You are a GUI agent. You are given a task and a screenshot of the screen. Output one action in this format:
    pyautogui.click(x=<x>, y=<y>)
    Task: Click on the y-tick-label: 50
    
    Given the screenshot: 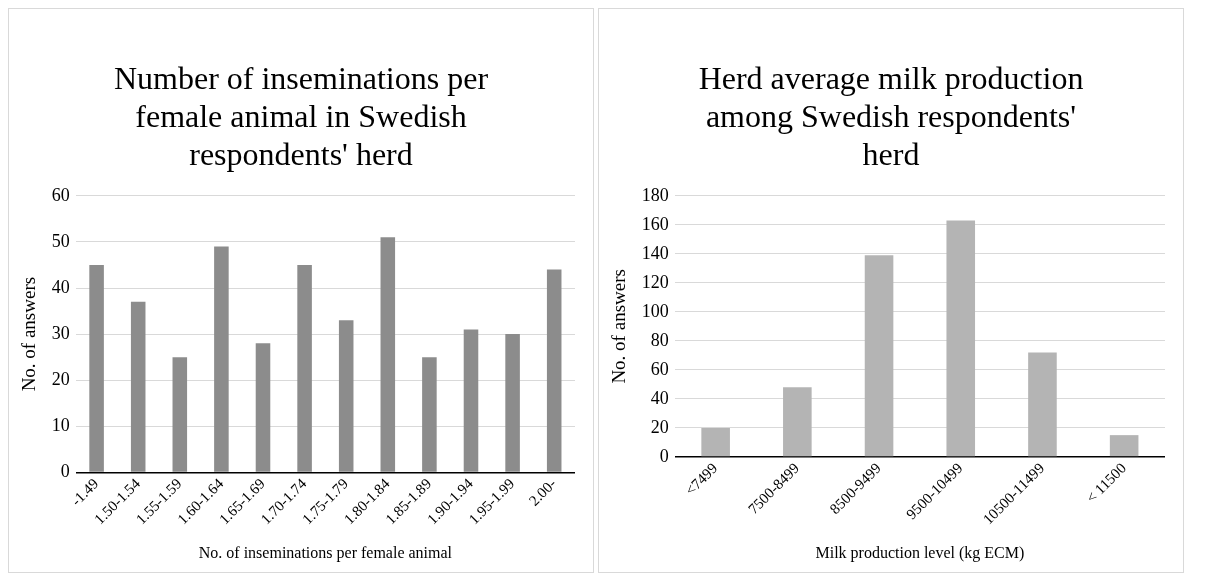 What is the action you would take?
    pyautogui.click(x=60, y=240)
    